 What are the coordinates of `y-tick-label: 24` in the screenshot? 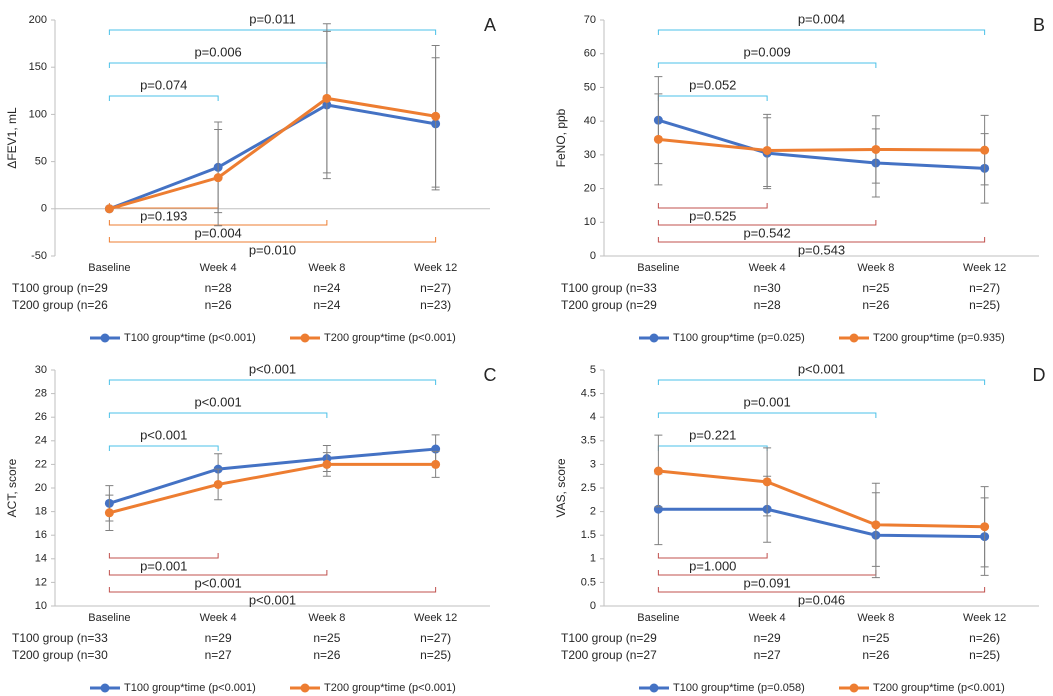 It's located at (41, 441).